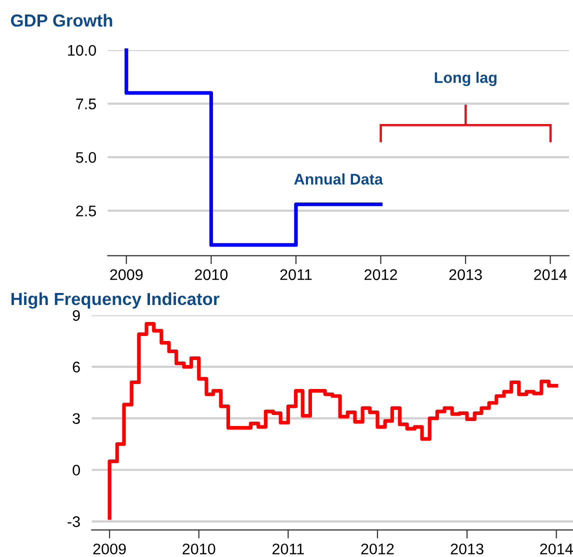 The width and height of the screenshot is (573, 557). Describe the element at coordinates (86, 211) in the screenshot. I see `y-tick-label: 2.5` at that location.